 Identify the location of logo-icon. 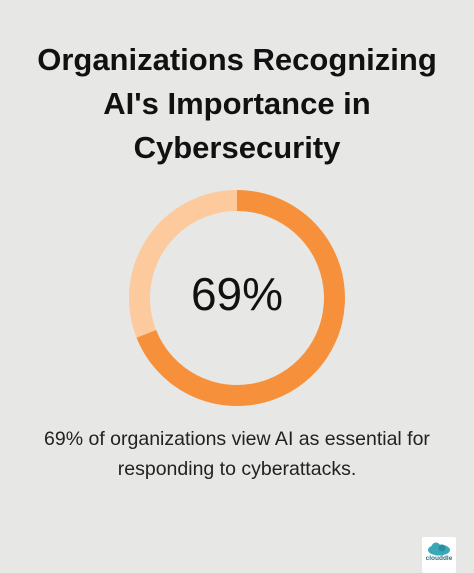
(439, 549).